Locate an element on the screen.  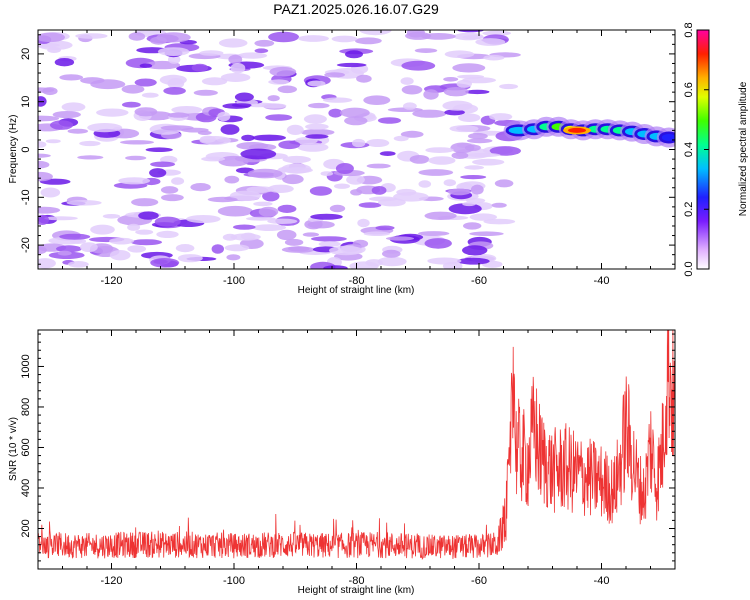
ridge-core is located at coordinates (668, 137).